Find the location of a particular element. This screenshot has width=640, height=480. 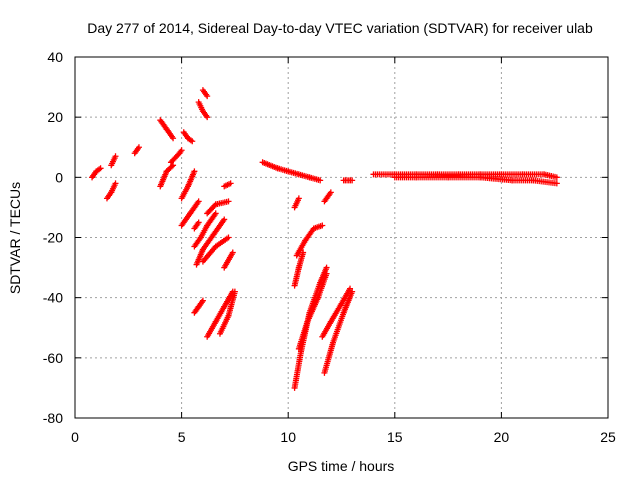

y-tick-label: -80 is located at coordinates (53, 418).